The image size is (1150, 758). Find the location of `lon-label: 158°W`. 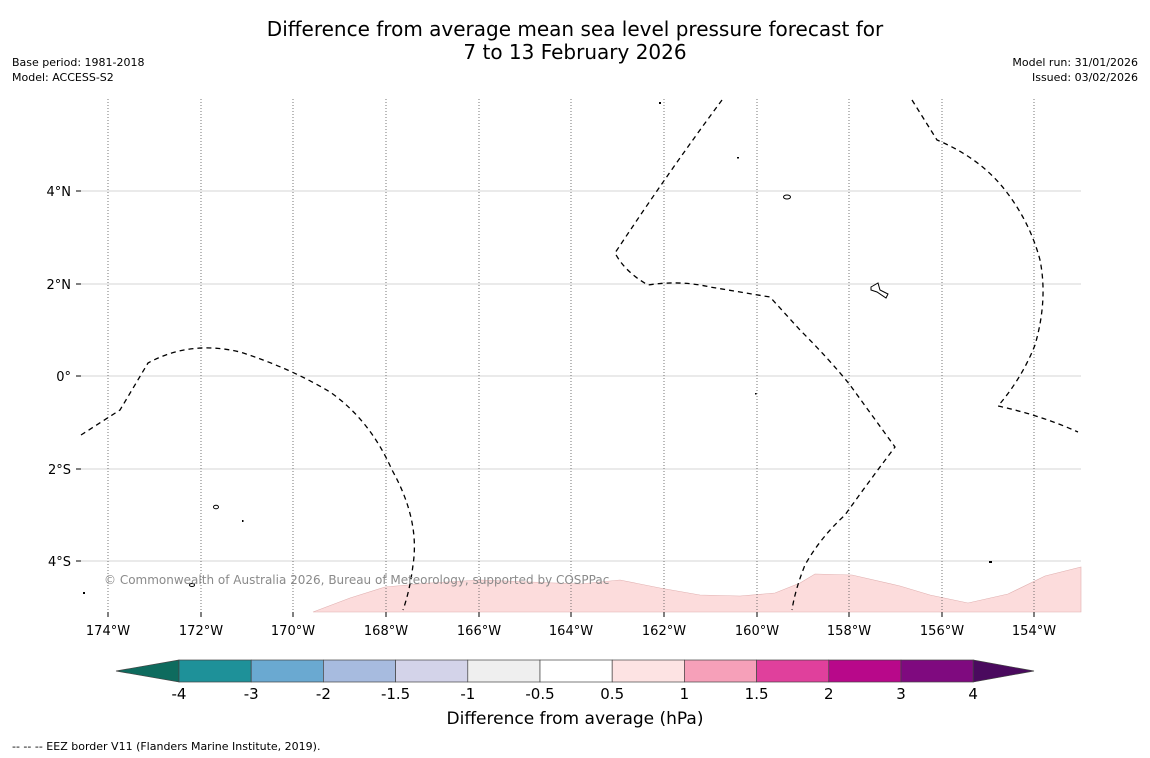

lon-label: 158°W is located at coordinates (849, 631).